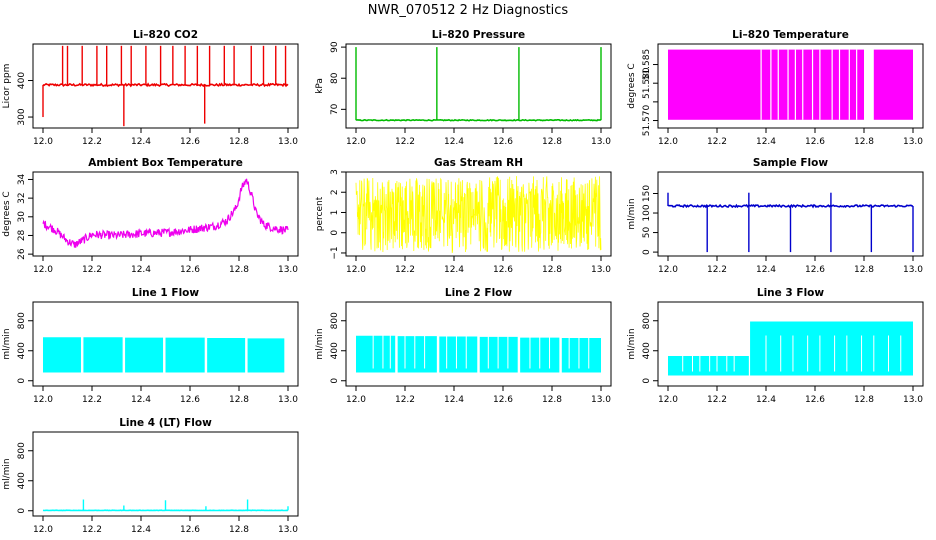 The height and width of the screenshot is (540, 936). What do you see at coordinates (478, 293) in the screenshot?
I see `chart-title: Line 2 Flow` at bounding box center [478, 293].